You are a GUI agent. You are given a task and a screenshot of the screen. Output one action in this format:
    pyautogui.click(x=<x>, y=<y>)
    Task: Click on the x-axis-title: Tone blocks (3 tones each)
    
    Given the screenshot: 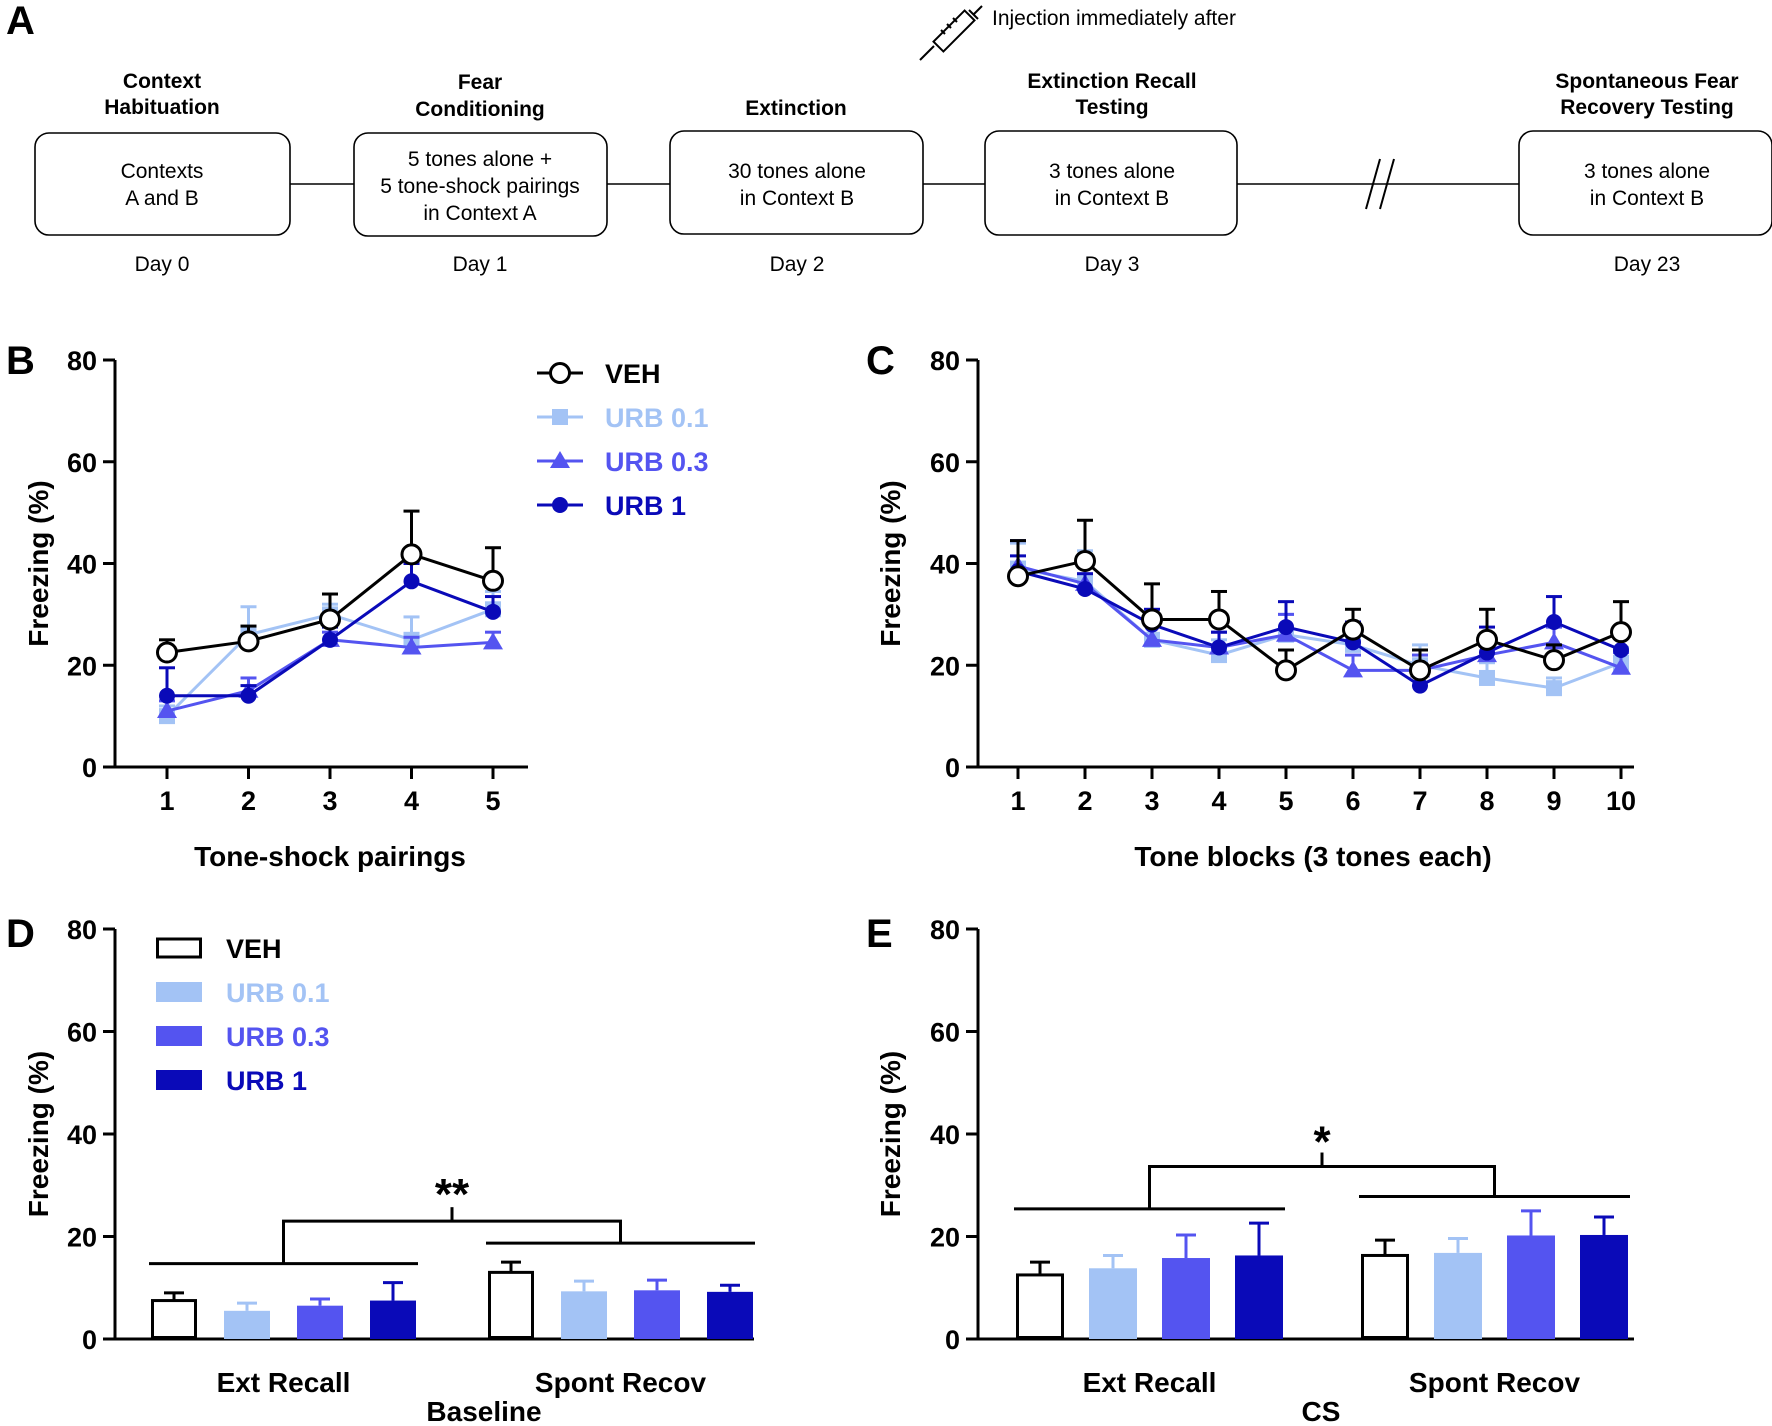 What is the action you would take?
    pyautogui.click(x=1312, y=856)
    